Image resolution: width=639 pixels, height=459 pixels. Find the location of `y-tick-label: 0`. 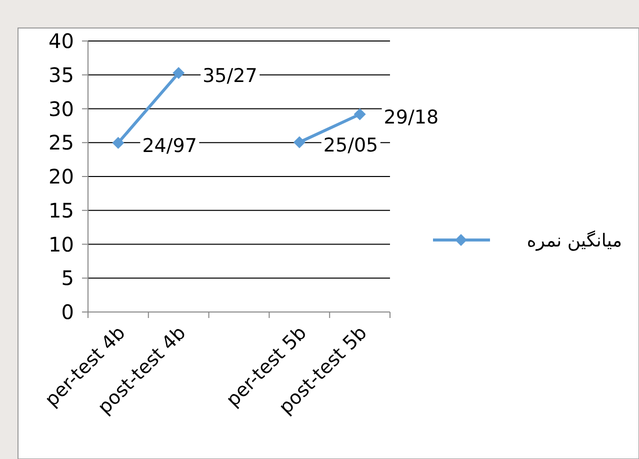

y-tick-label: 0 is located at coordinates (67, 312).